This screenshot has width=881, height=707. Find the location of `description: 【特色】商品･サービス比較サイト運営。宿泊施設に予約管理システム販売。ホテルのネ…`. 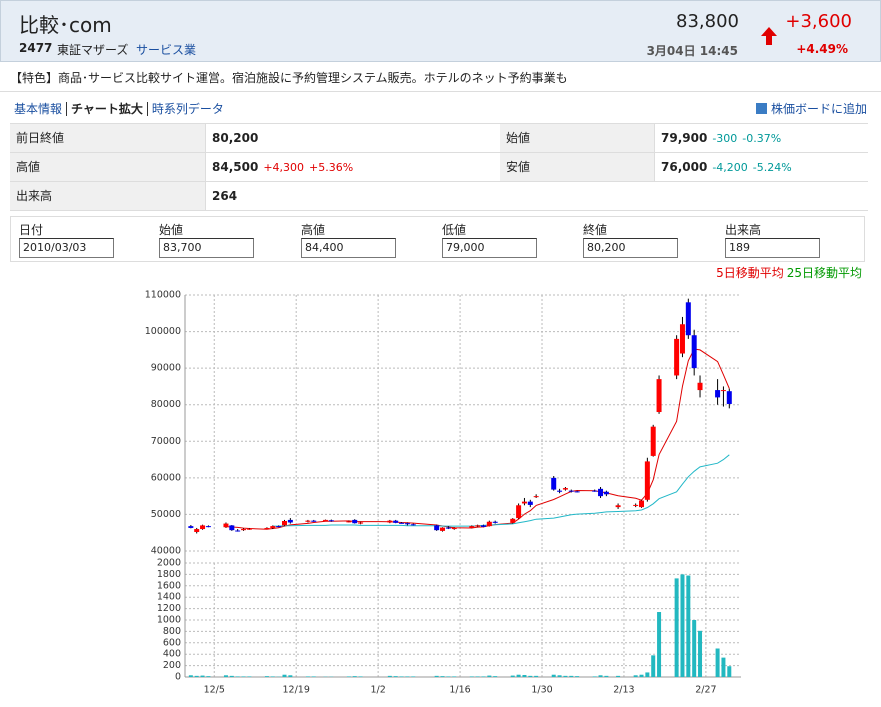

description: 【特色】商品･サービス比較サイト運営。宿泊施設に予約管理システム販売。ホテルのネ… is located at coordinates (440, 78).